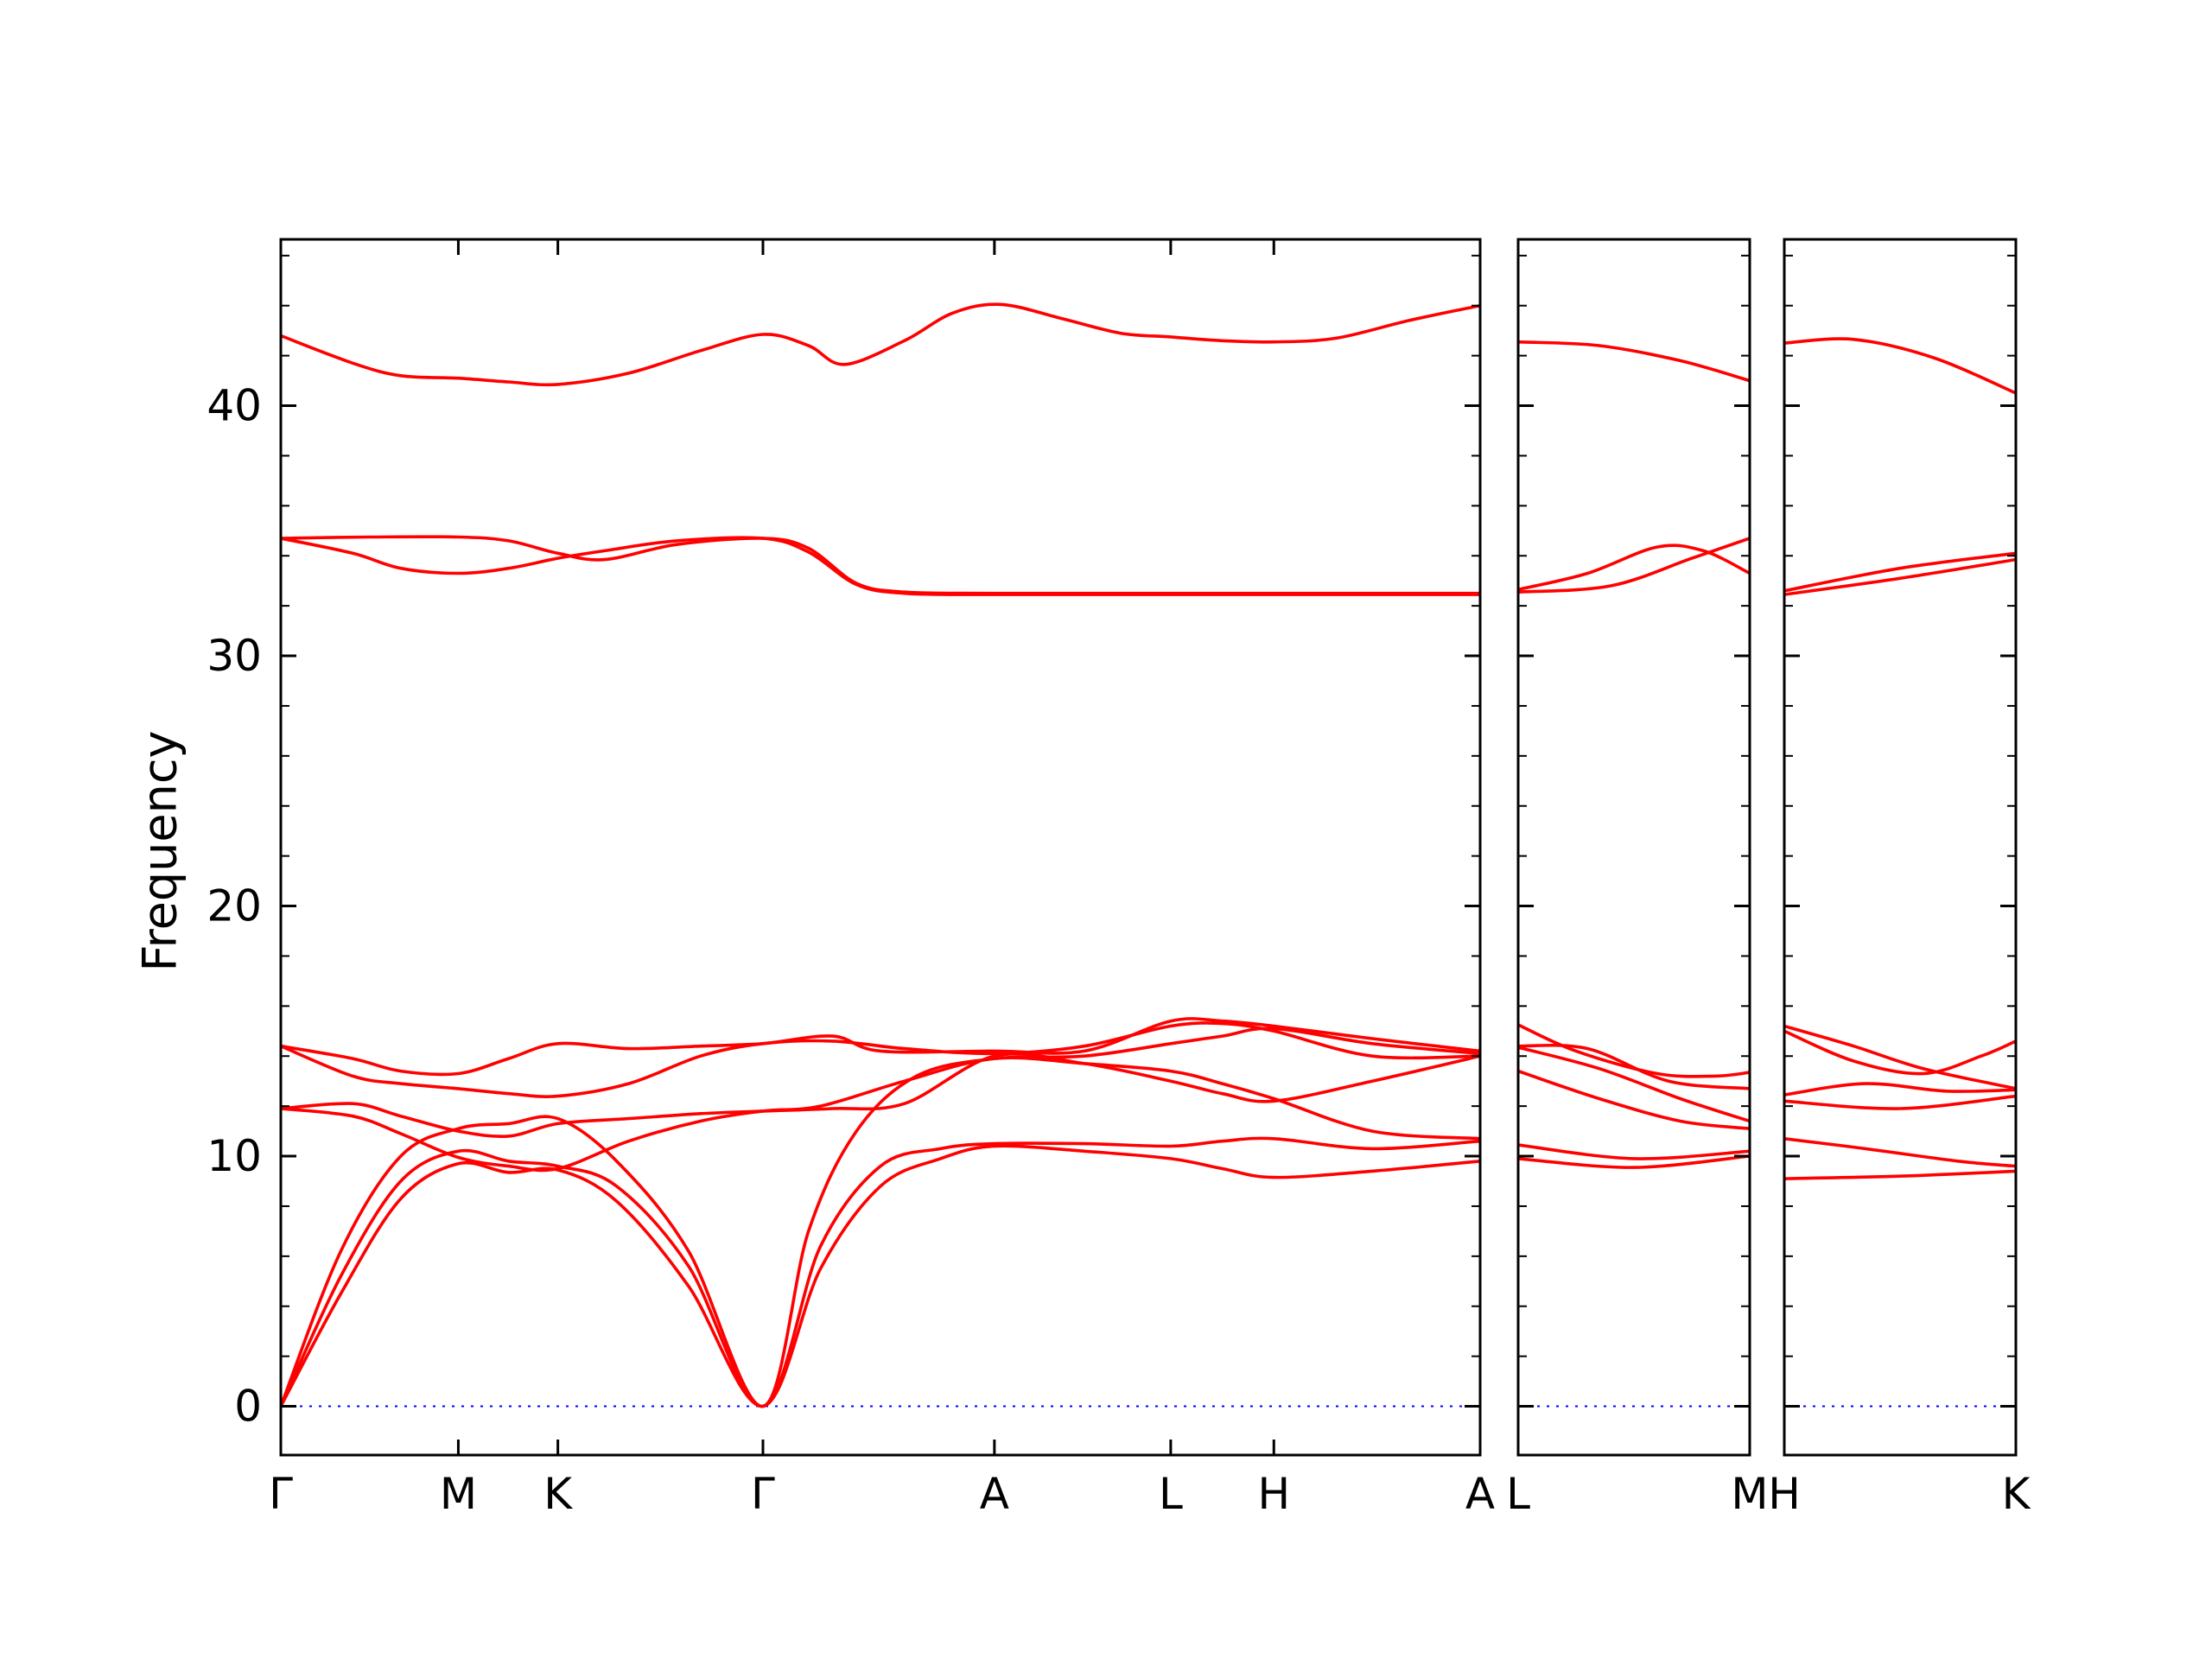  Describe the element at coordinates (234, 1156) in the screenshot. I see `y-tick-label: 10` at that location.